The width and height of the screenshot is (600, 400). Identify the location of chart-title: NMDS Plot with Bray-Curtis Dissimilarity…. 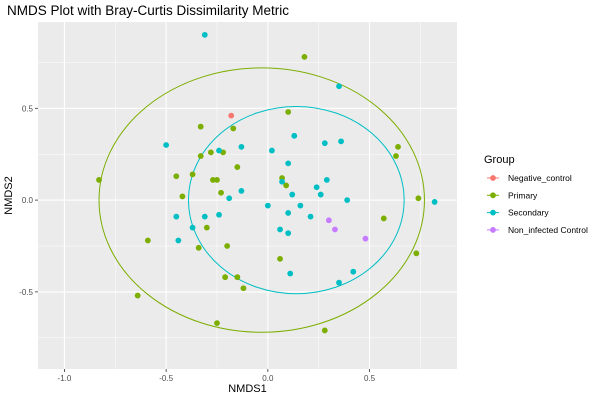
(148, 10).